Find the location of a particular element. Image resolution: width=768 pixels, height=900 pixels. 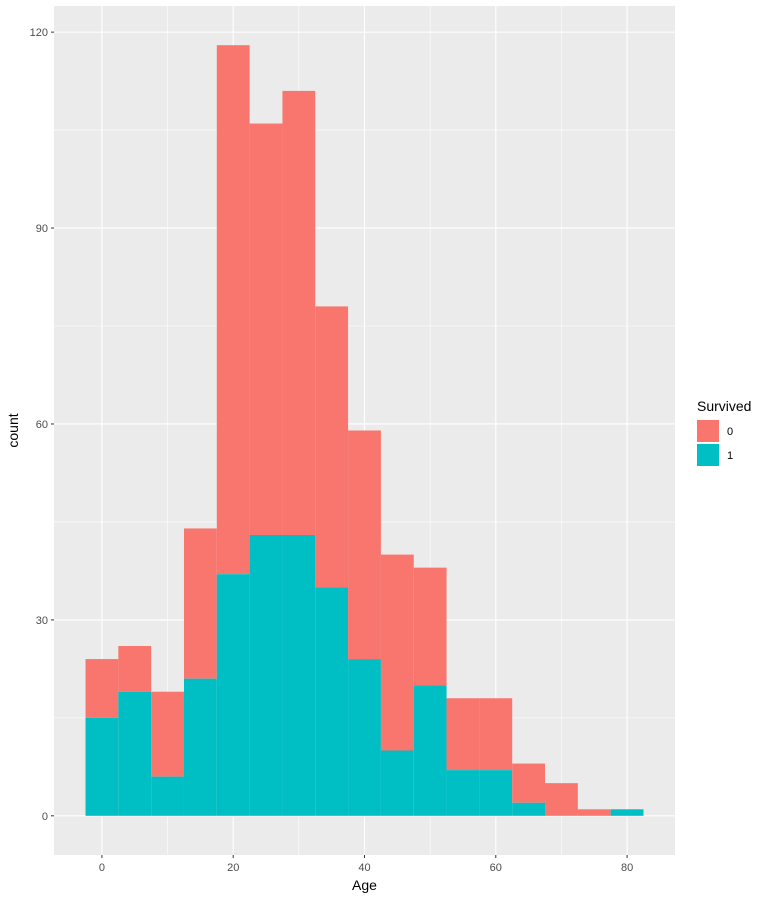

legend: Survived 01 is located at coordinates (724, 432).